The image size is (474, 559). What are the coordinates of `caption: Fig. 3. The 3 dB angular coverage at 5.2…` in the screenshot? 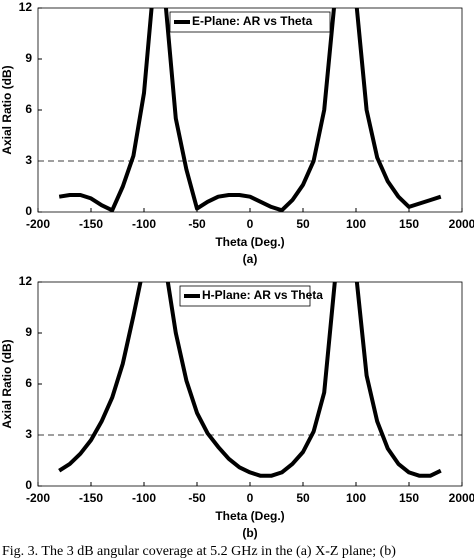 It's located at (199, 551).